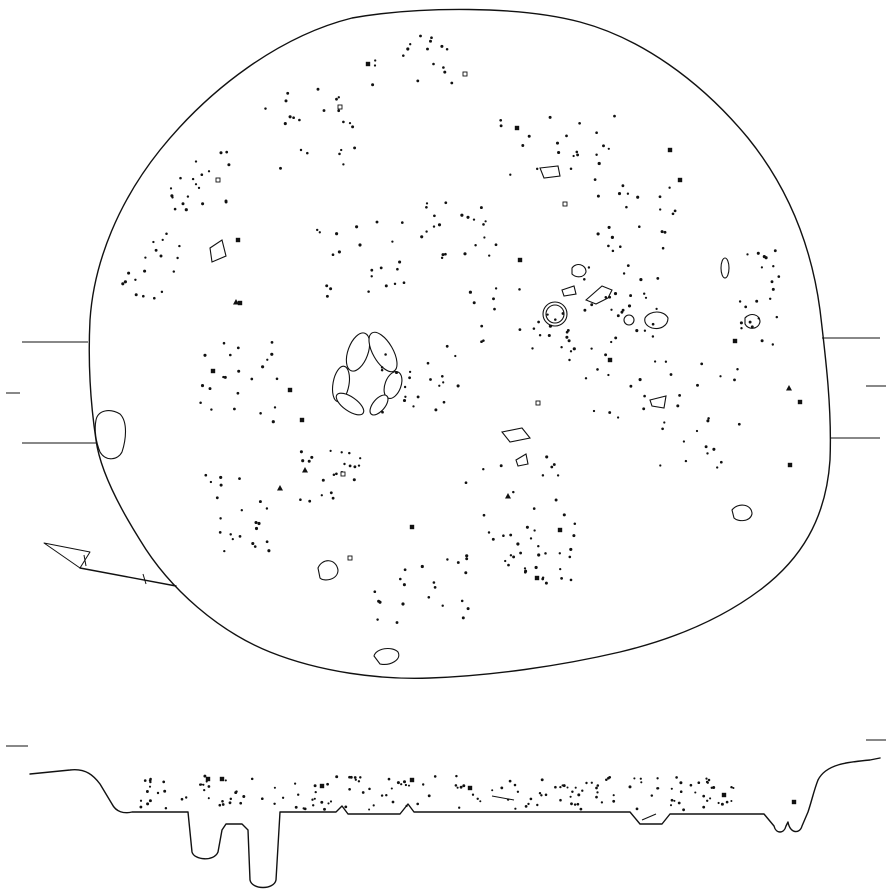  What do you see at coordinates (110, 435) in the screenshot?
I see `stone-west` at bounding box center [110, 435].